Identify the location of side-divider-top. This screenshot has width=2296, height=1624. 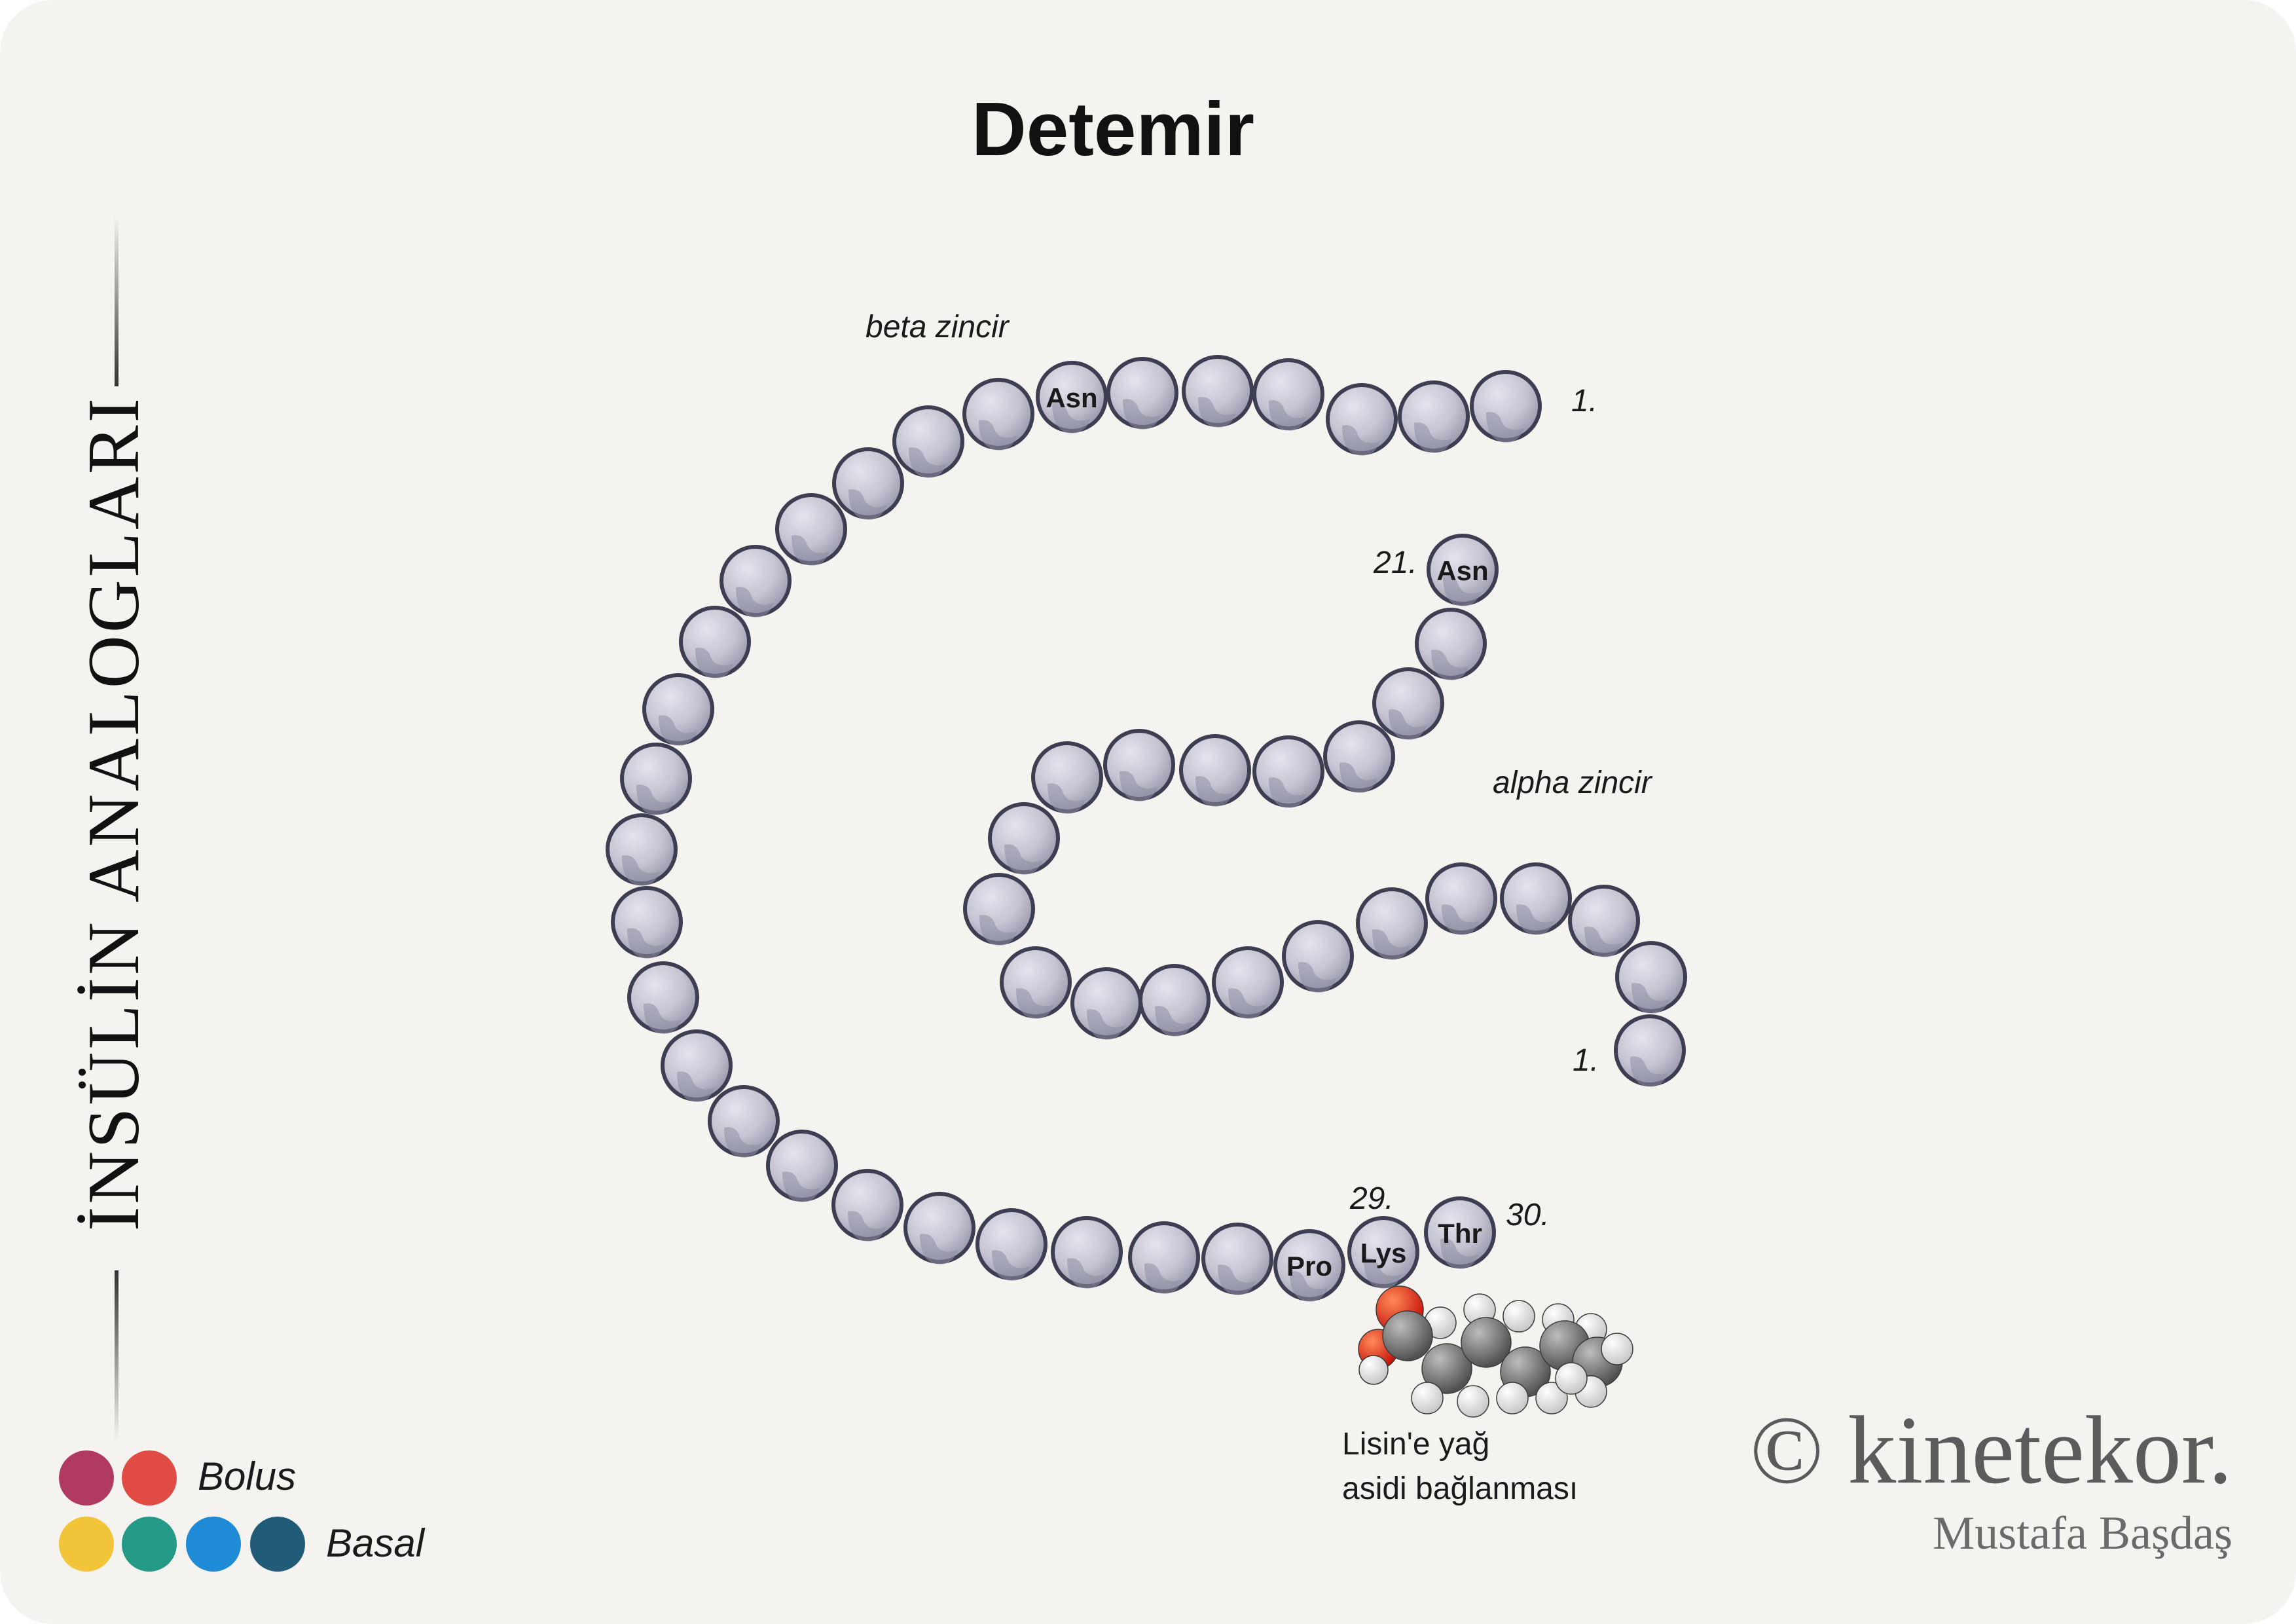
(116, 301).